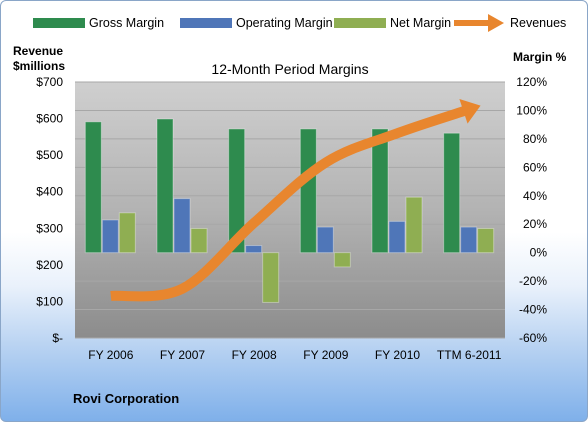 This screenshot has width=588, height=422. What do you see at coordinates (531, 82) in the screenshot?
I see `right-tick-label: 120%` at bounding box center [531, 82].